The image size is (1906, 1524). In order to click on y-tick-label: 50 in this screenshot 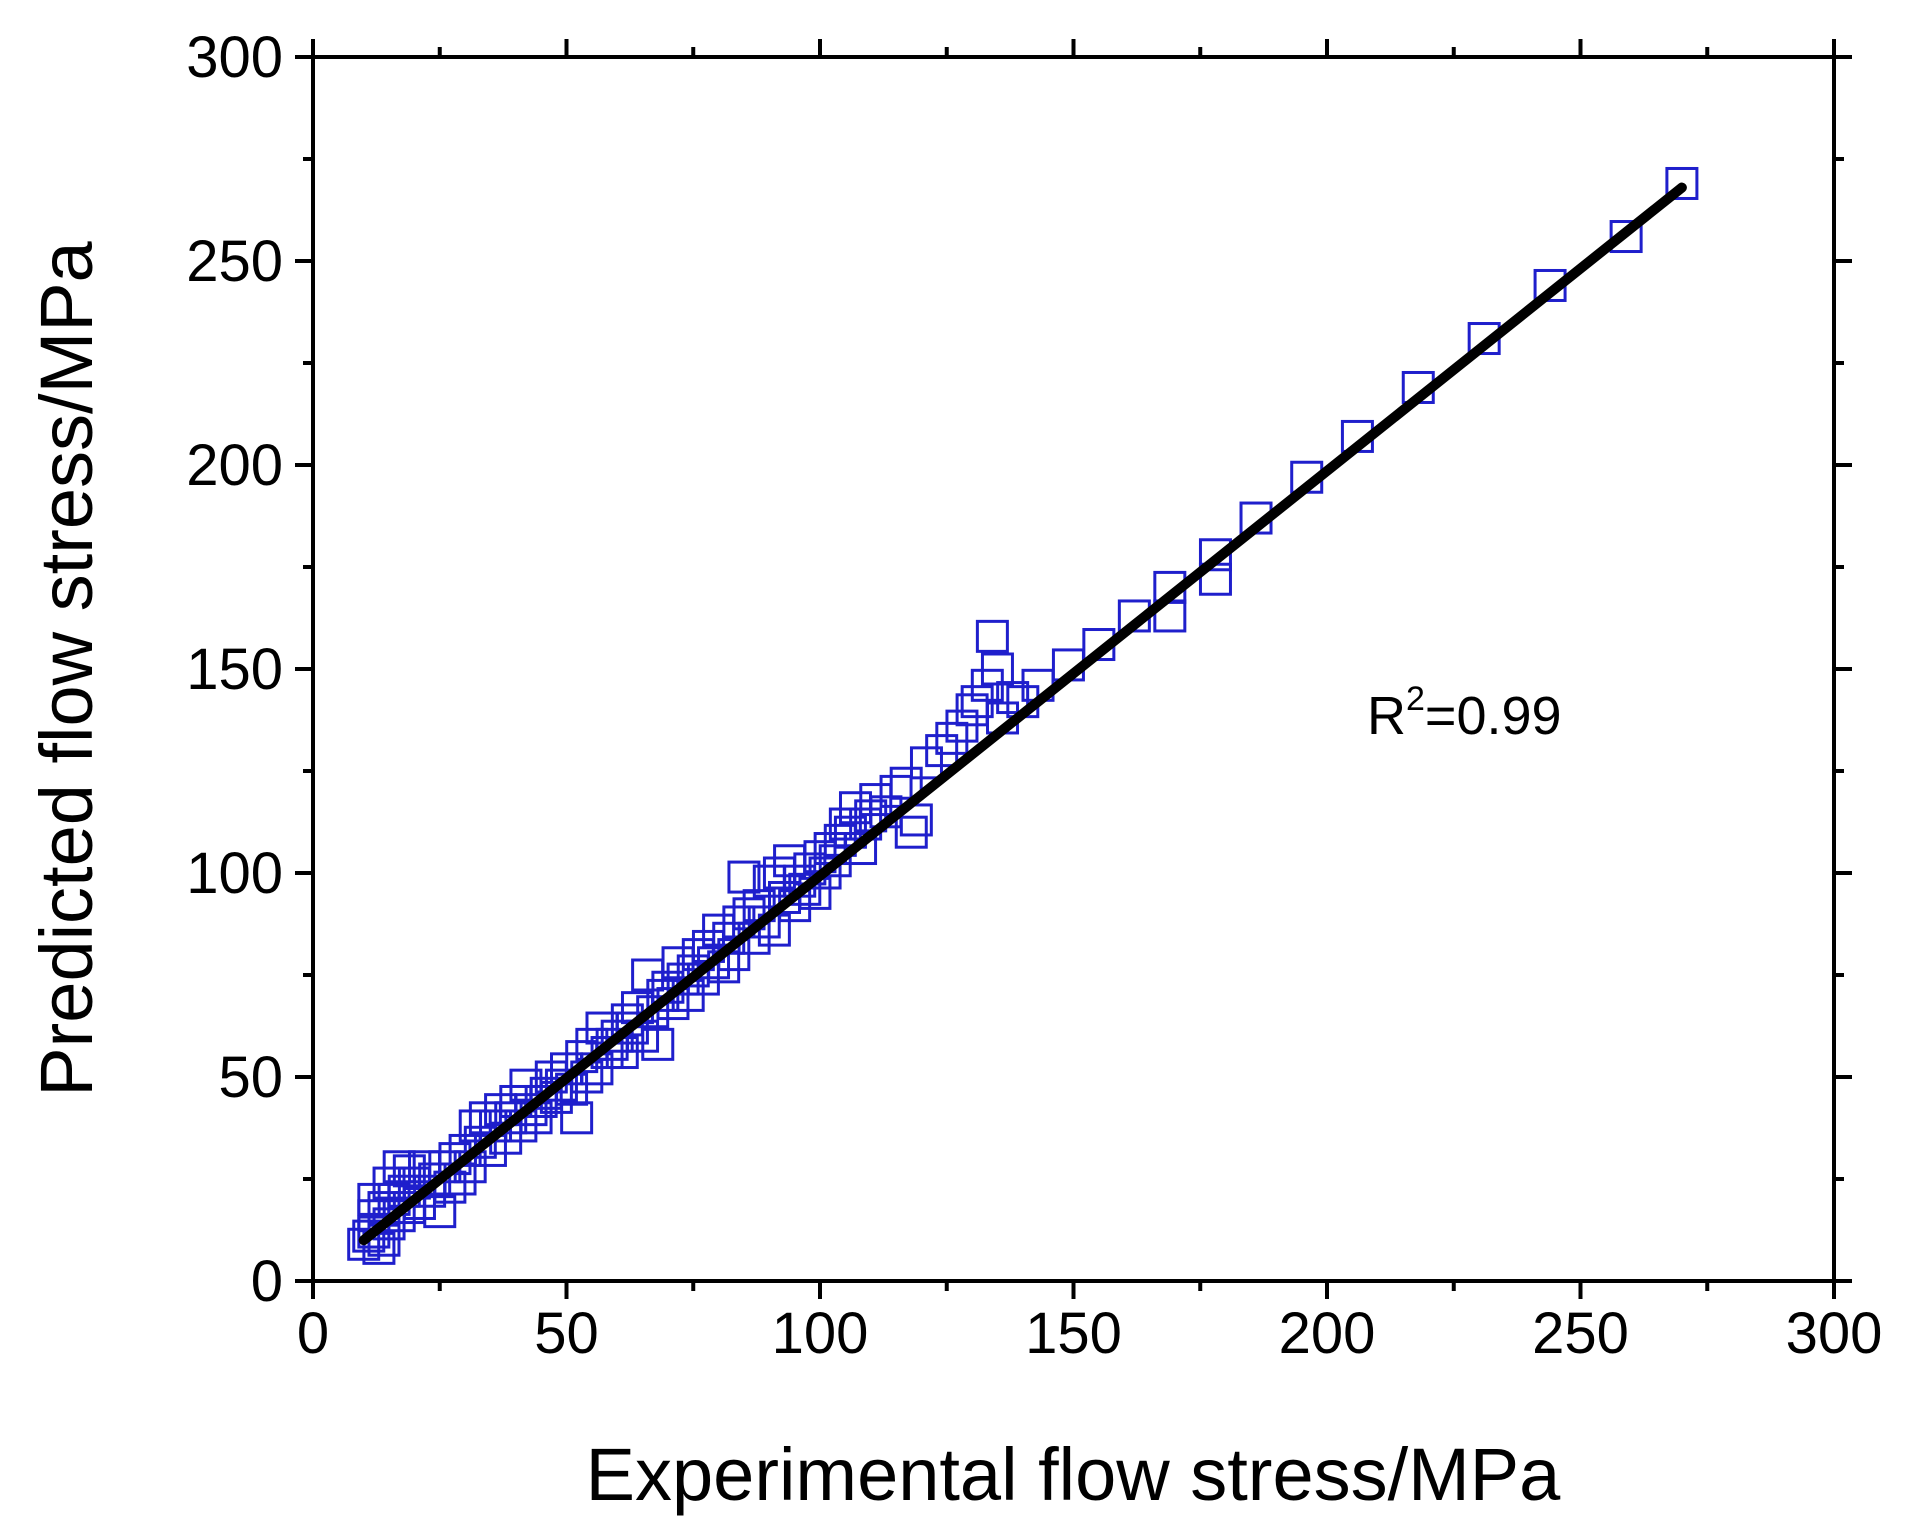, I will do `click(250, 1077)`.